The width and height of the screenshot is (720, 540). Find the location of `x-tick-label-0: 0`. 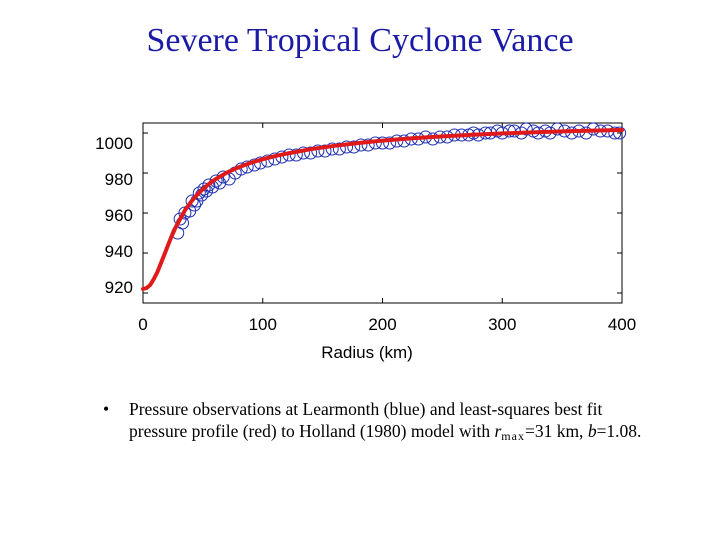

x-tick-label-0: 0 is located at coordinates (142, 324).